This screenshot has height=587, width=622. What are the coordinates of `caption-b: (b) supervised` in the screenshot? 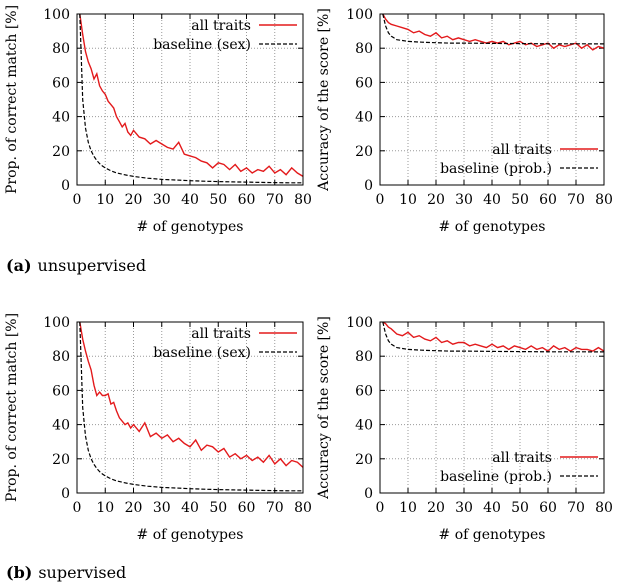 It's located at (66, 572).